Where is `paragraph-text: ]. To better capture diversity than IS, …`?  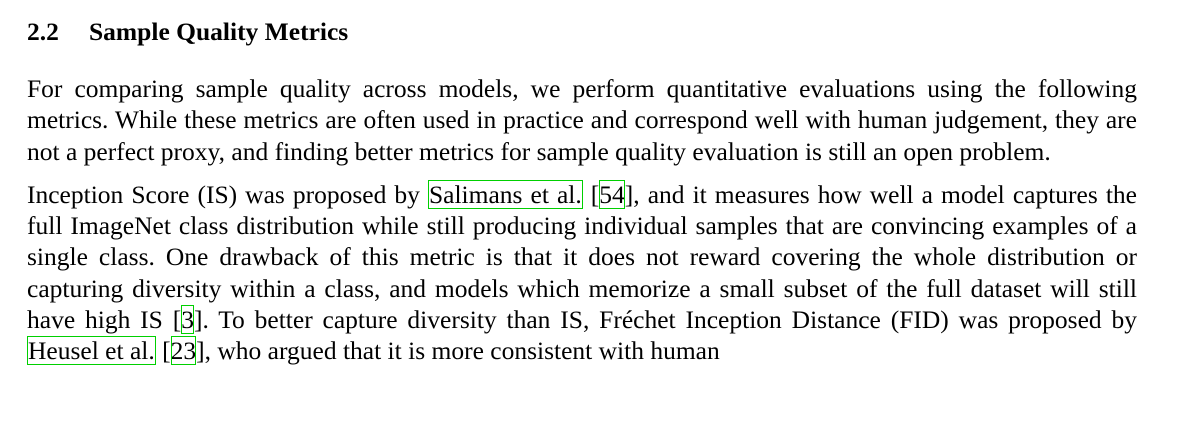 paragraph-text: ]. To better capture diversity than IS, … is located at coordinates (665, 320).